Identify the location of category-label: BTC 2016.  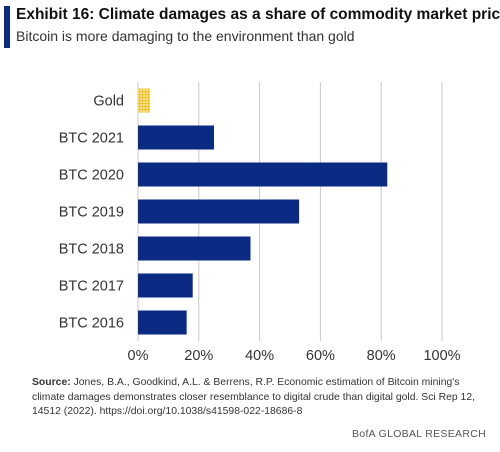
(91, 324).